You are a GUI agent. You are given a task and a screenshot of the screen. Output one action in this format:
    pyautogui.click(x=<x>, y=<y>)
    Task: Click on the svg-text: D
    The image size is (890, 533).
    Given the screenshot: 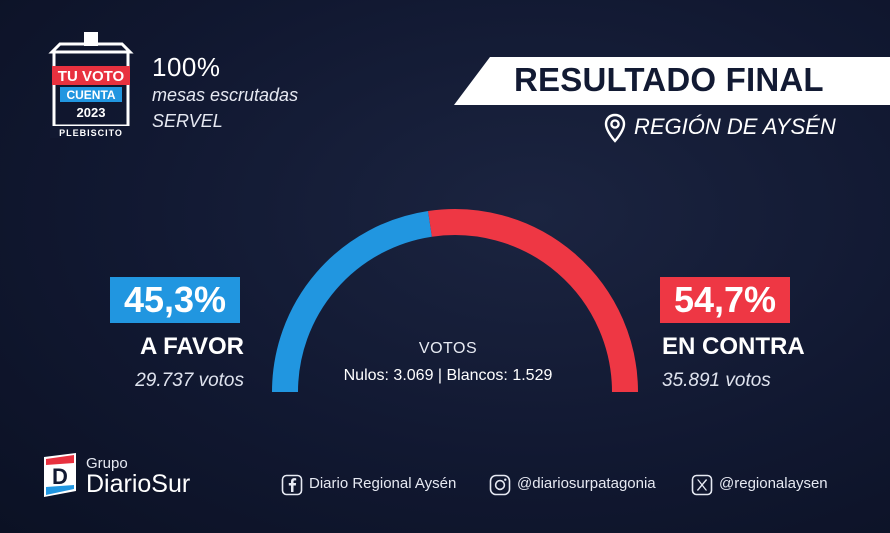 What is the action you would take?
    pyautogui.click(x=60, y=476)
    